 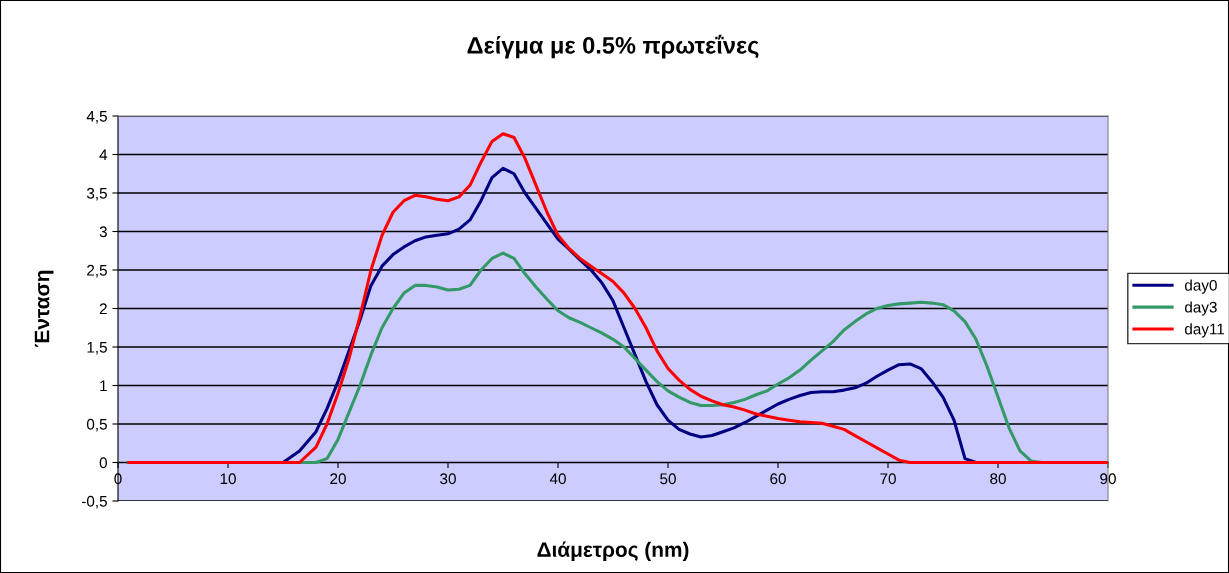 I want to click on x-tick-label: 80, so click(x=998, y=479).